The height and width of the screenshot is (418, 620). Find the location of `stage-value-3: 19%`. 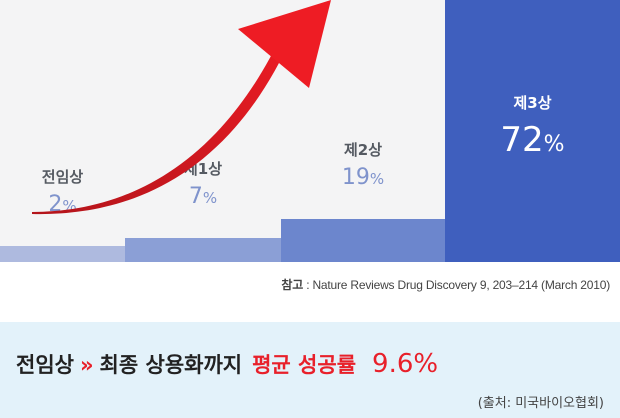

stage-value-3: 19% is located at coordinates (363, 177).